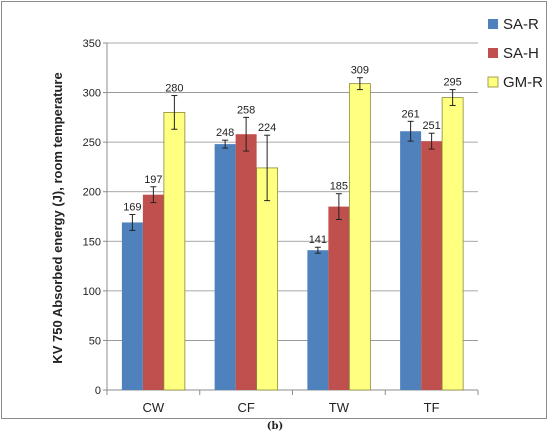 The width and height of the screenshot is (550, 446). What do you see at coordinates (92, 94) in the screenshot?
I see `y-tick-label: 300` at bounding box center [92, 94].